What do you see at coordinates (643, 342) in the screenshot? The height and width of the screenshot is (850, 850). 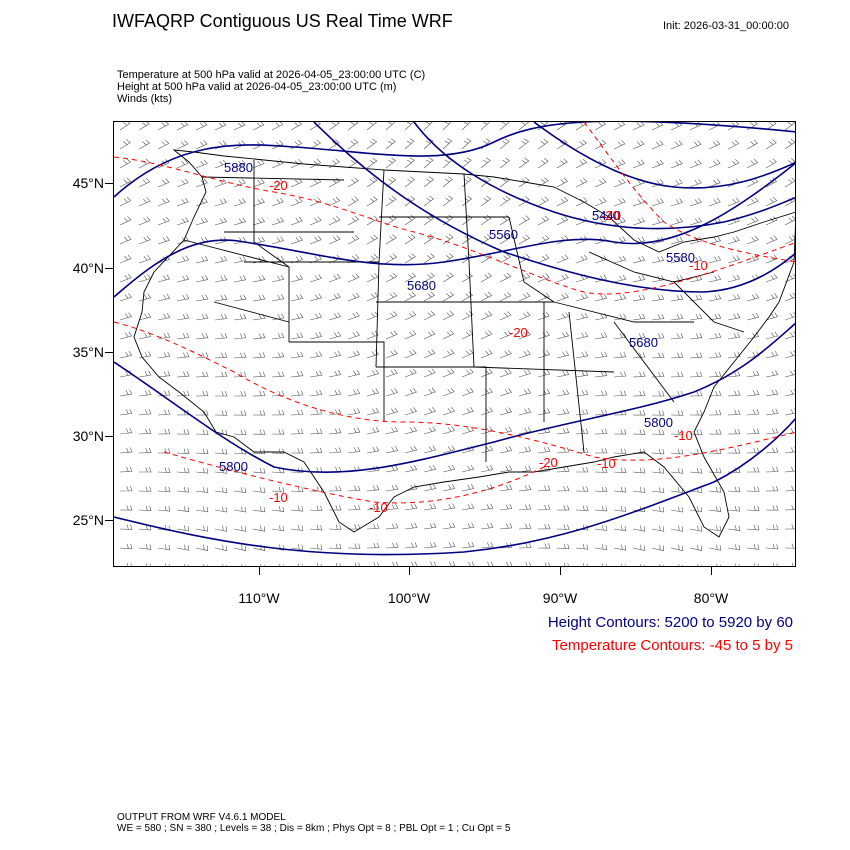 I see `height-contour-label: 5680` at bounding box center [643, 342].